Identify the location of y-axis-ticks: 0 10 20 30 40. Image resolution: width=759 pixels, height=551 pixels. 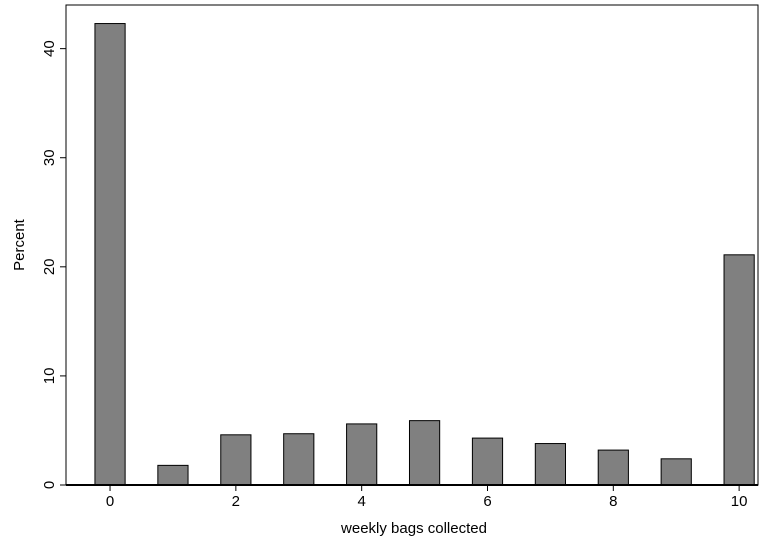
(53, 264).